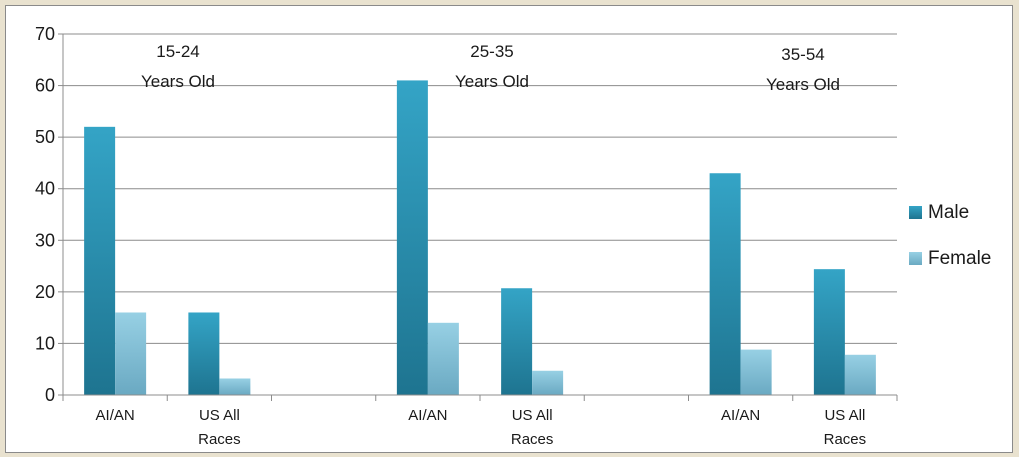 The image size is (1019, 457). I want to click on legend-label-male: Male, so click(948, 212).